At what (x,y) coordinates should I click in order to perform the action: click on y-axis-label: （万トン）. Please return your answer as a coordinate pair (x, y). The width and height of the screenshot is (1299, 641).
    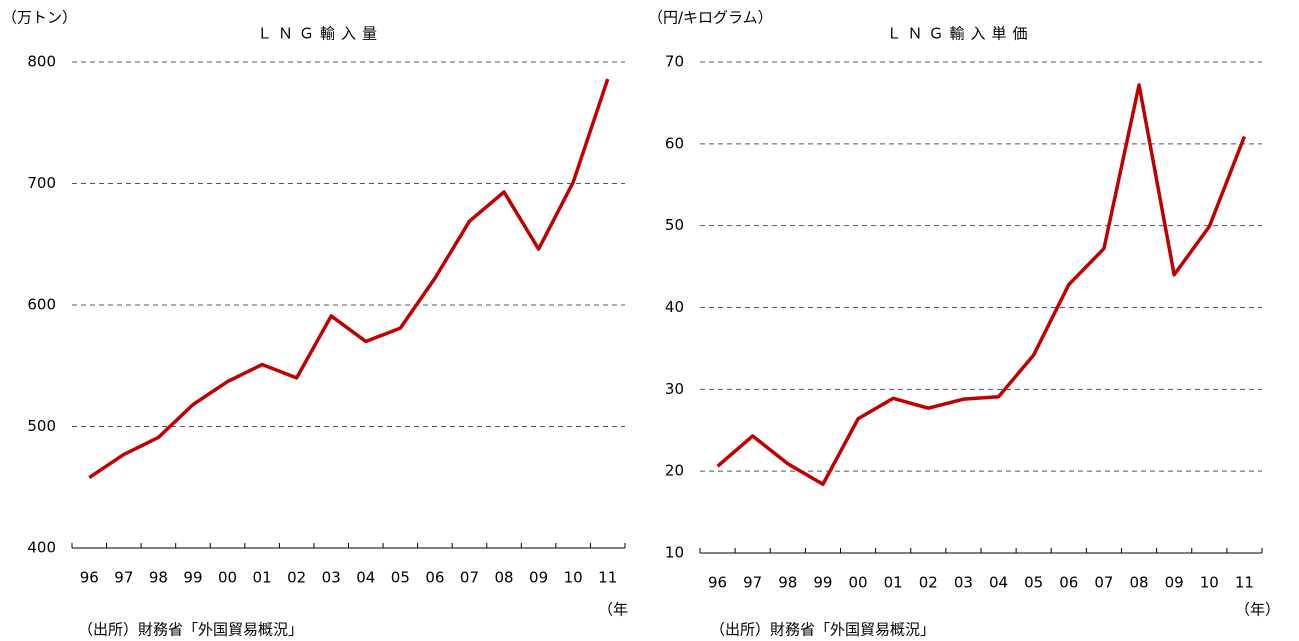
    Looking at the image, I should click on (39, 18).